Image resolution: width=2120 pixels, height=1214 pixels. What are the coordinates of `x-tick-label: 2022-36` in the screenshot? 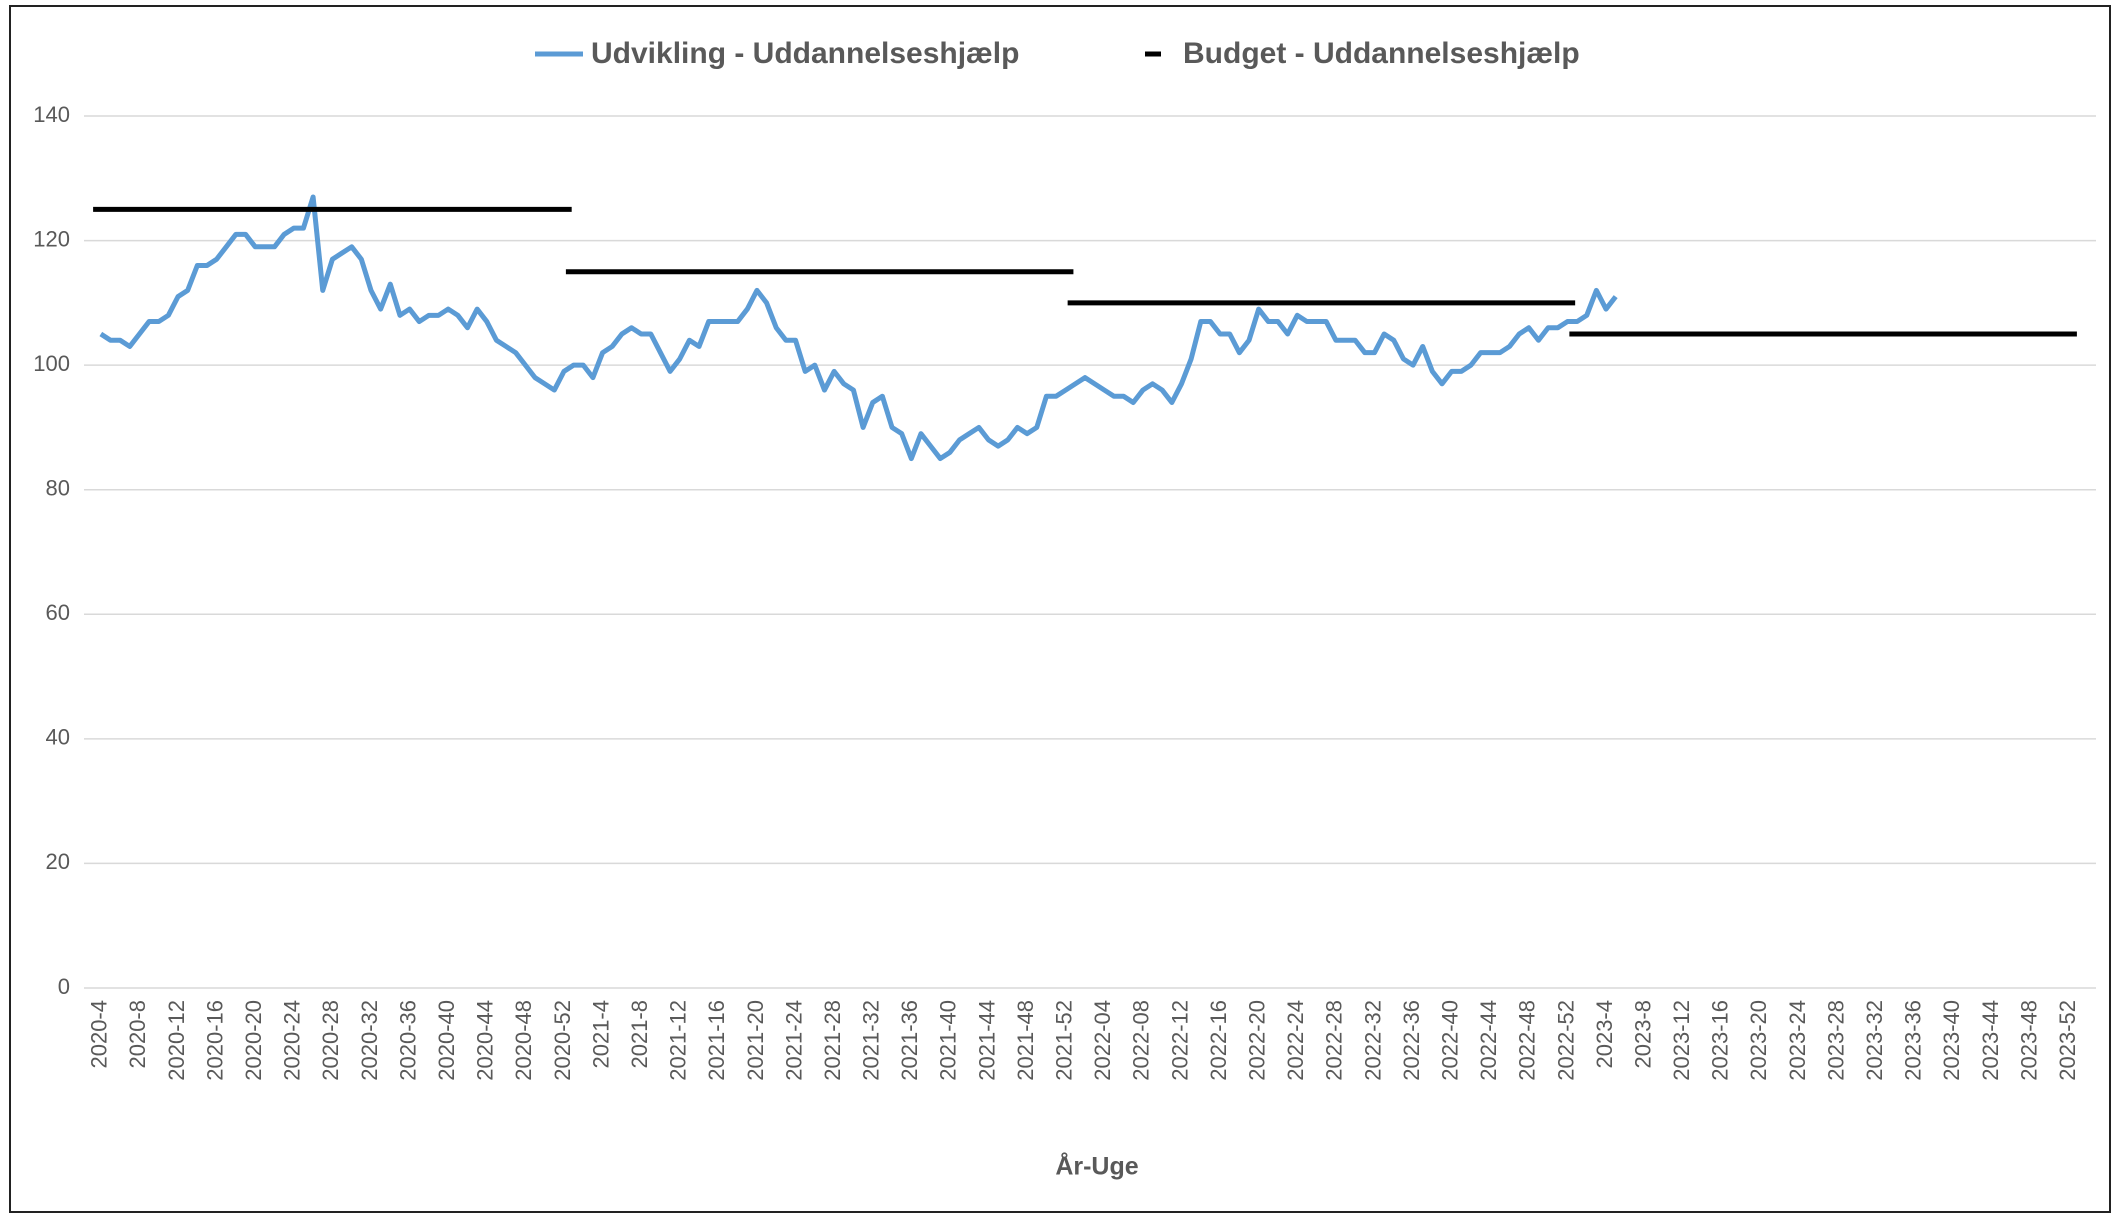 It's located at (1411, 1040).